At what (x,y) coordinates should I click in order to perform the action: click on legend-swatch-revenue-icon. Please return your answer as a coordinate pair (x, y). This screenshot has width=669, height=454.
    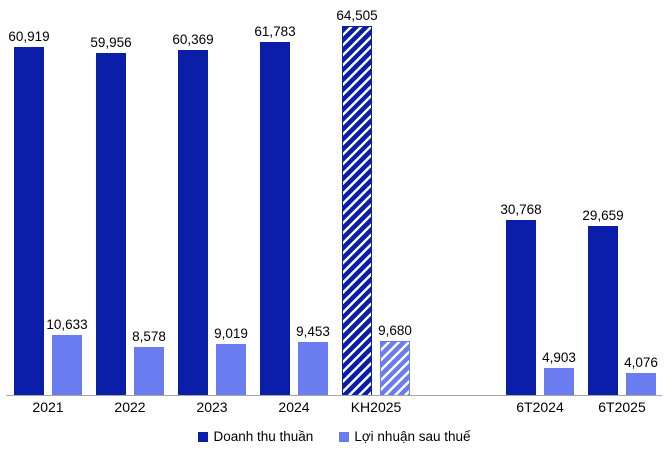
    Looking at the image, I should click on (203, 436).